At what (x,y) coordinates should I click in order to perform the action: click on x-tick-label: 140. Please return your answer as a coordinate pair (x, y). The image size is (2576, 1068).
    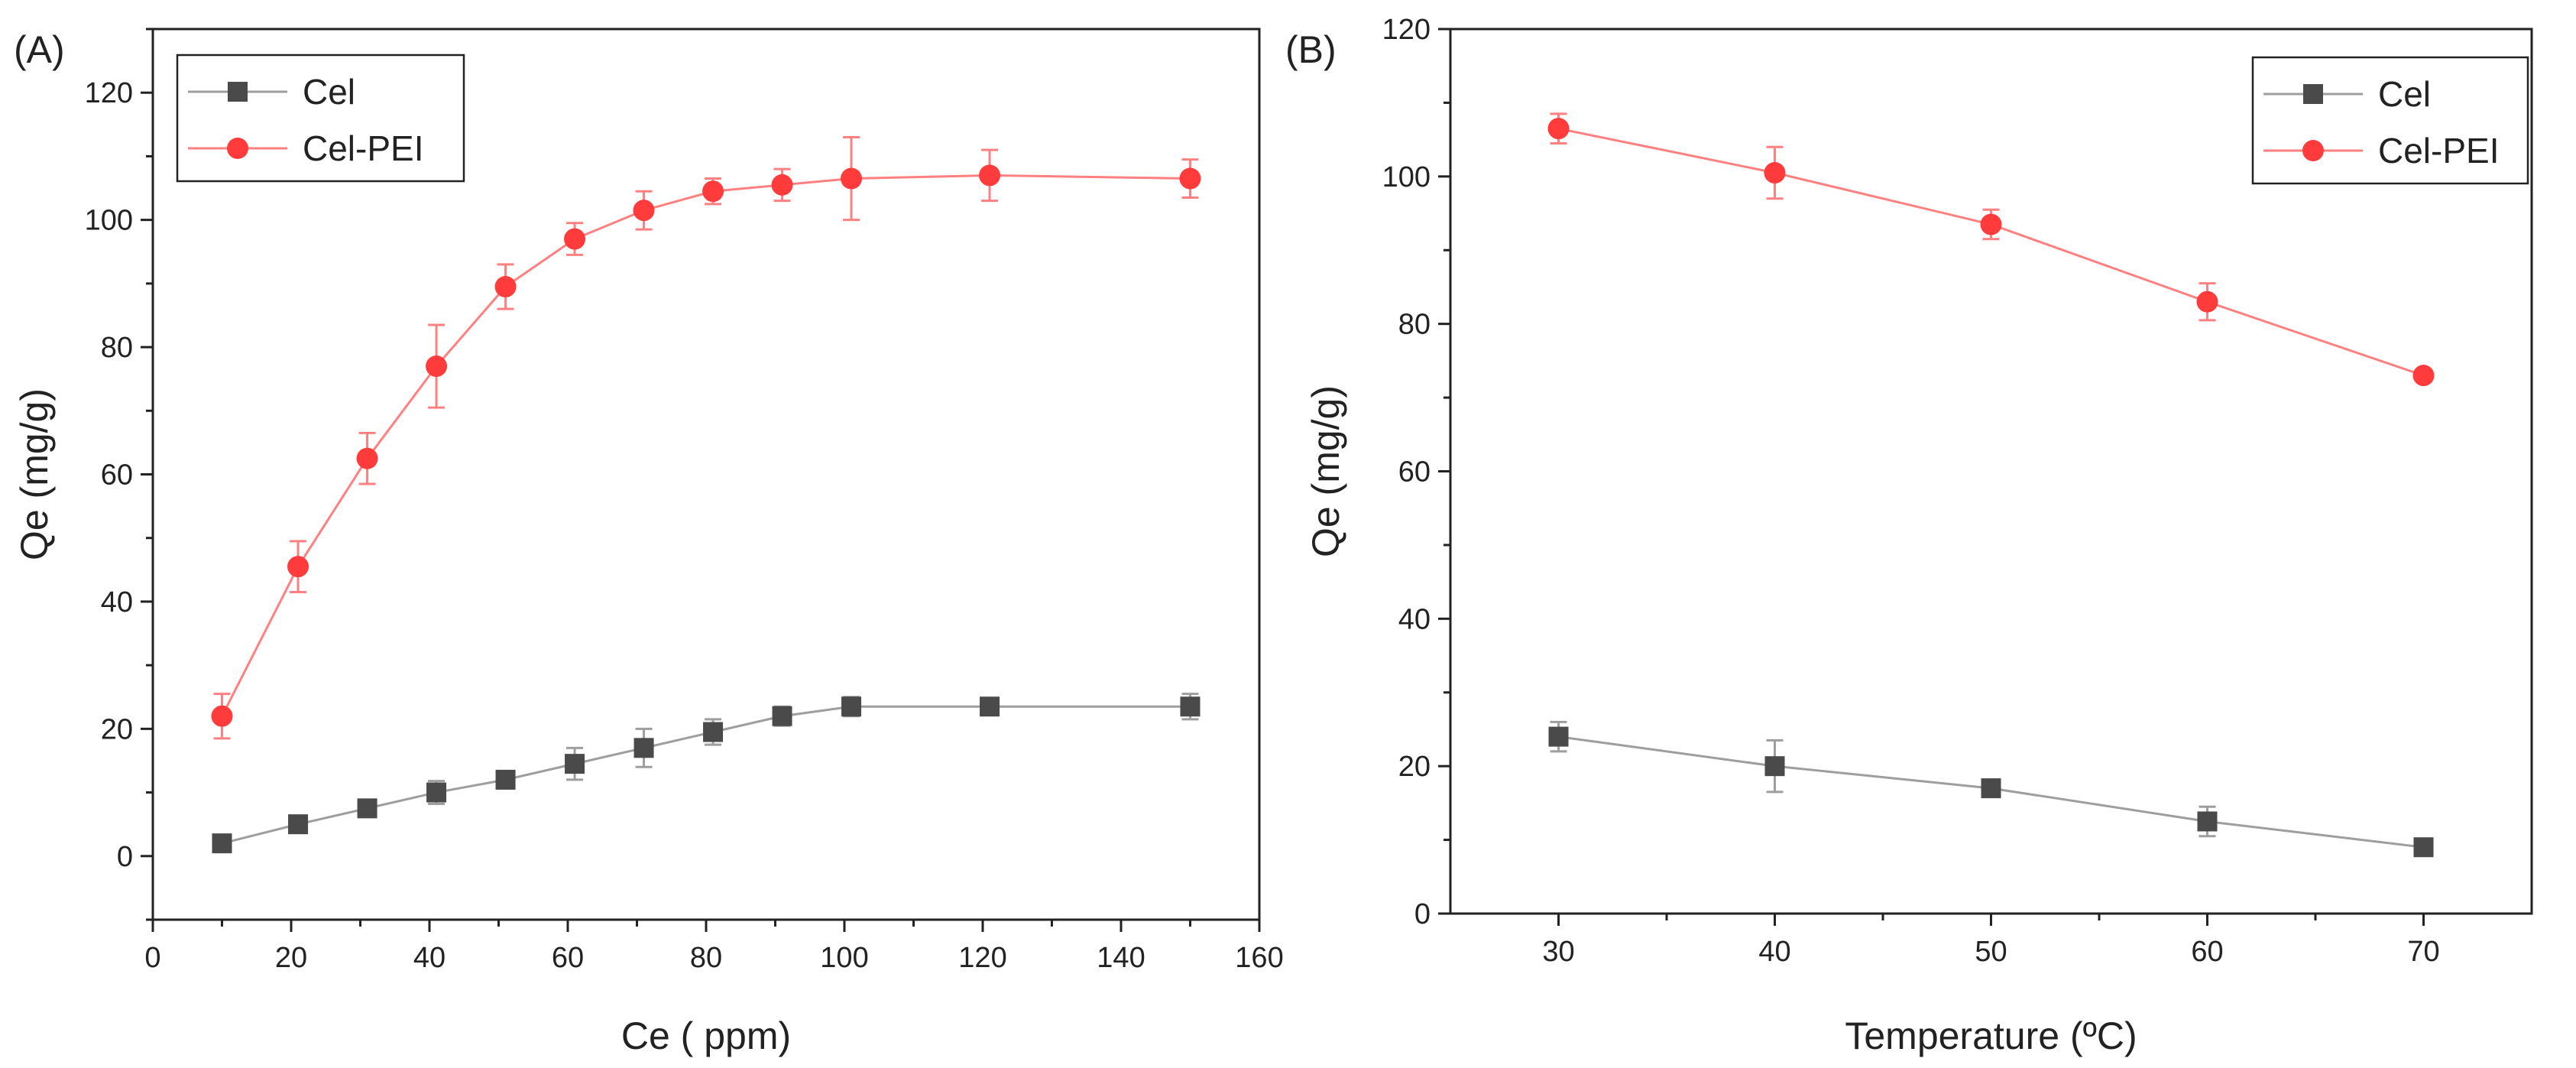
    Looking at the image, I should click on (1121, 958).